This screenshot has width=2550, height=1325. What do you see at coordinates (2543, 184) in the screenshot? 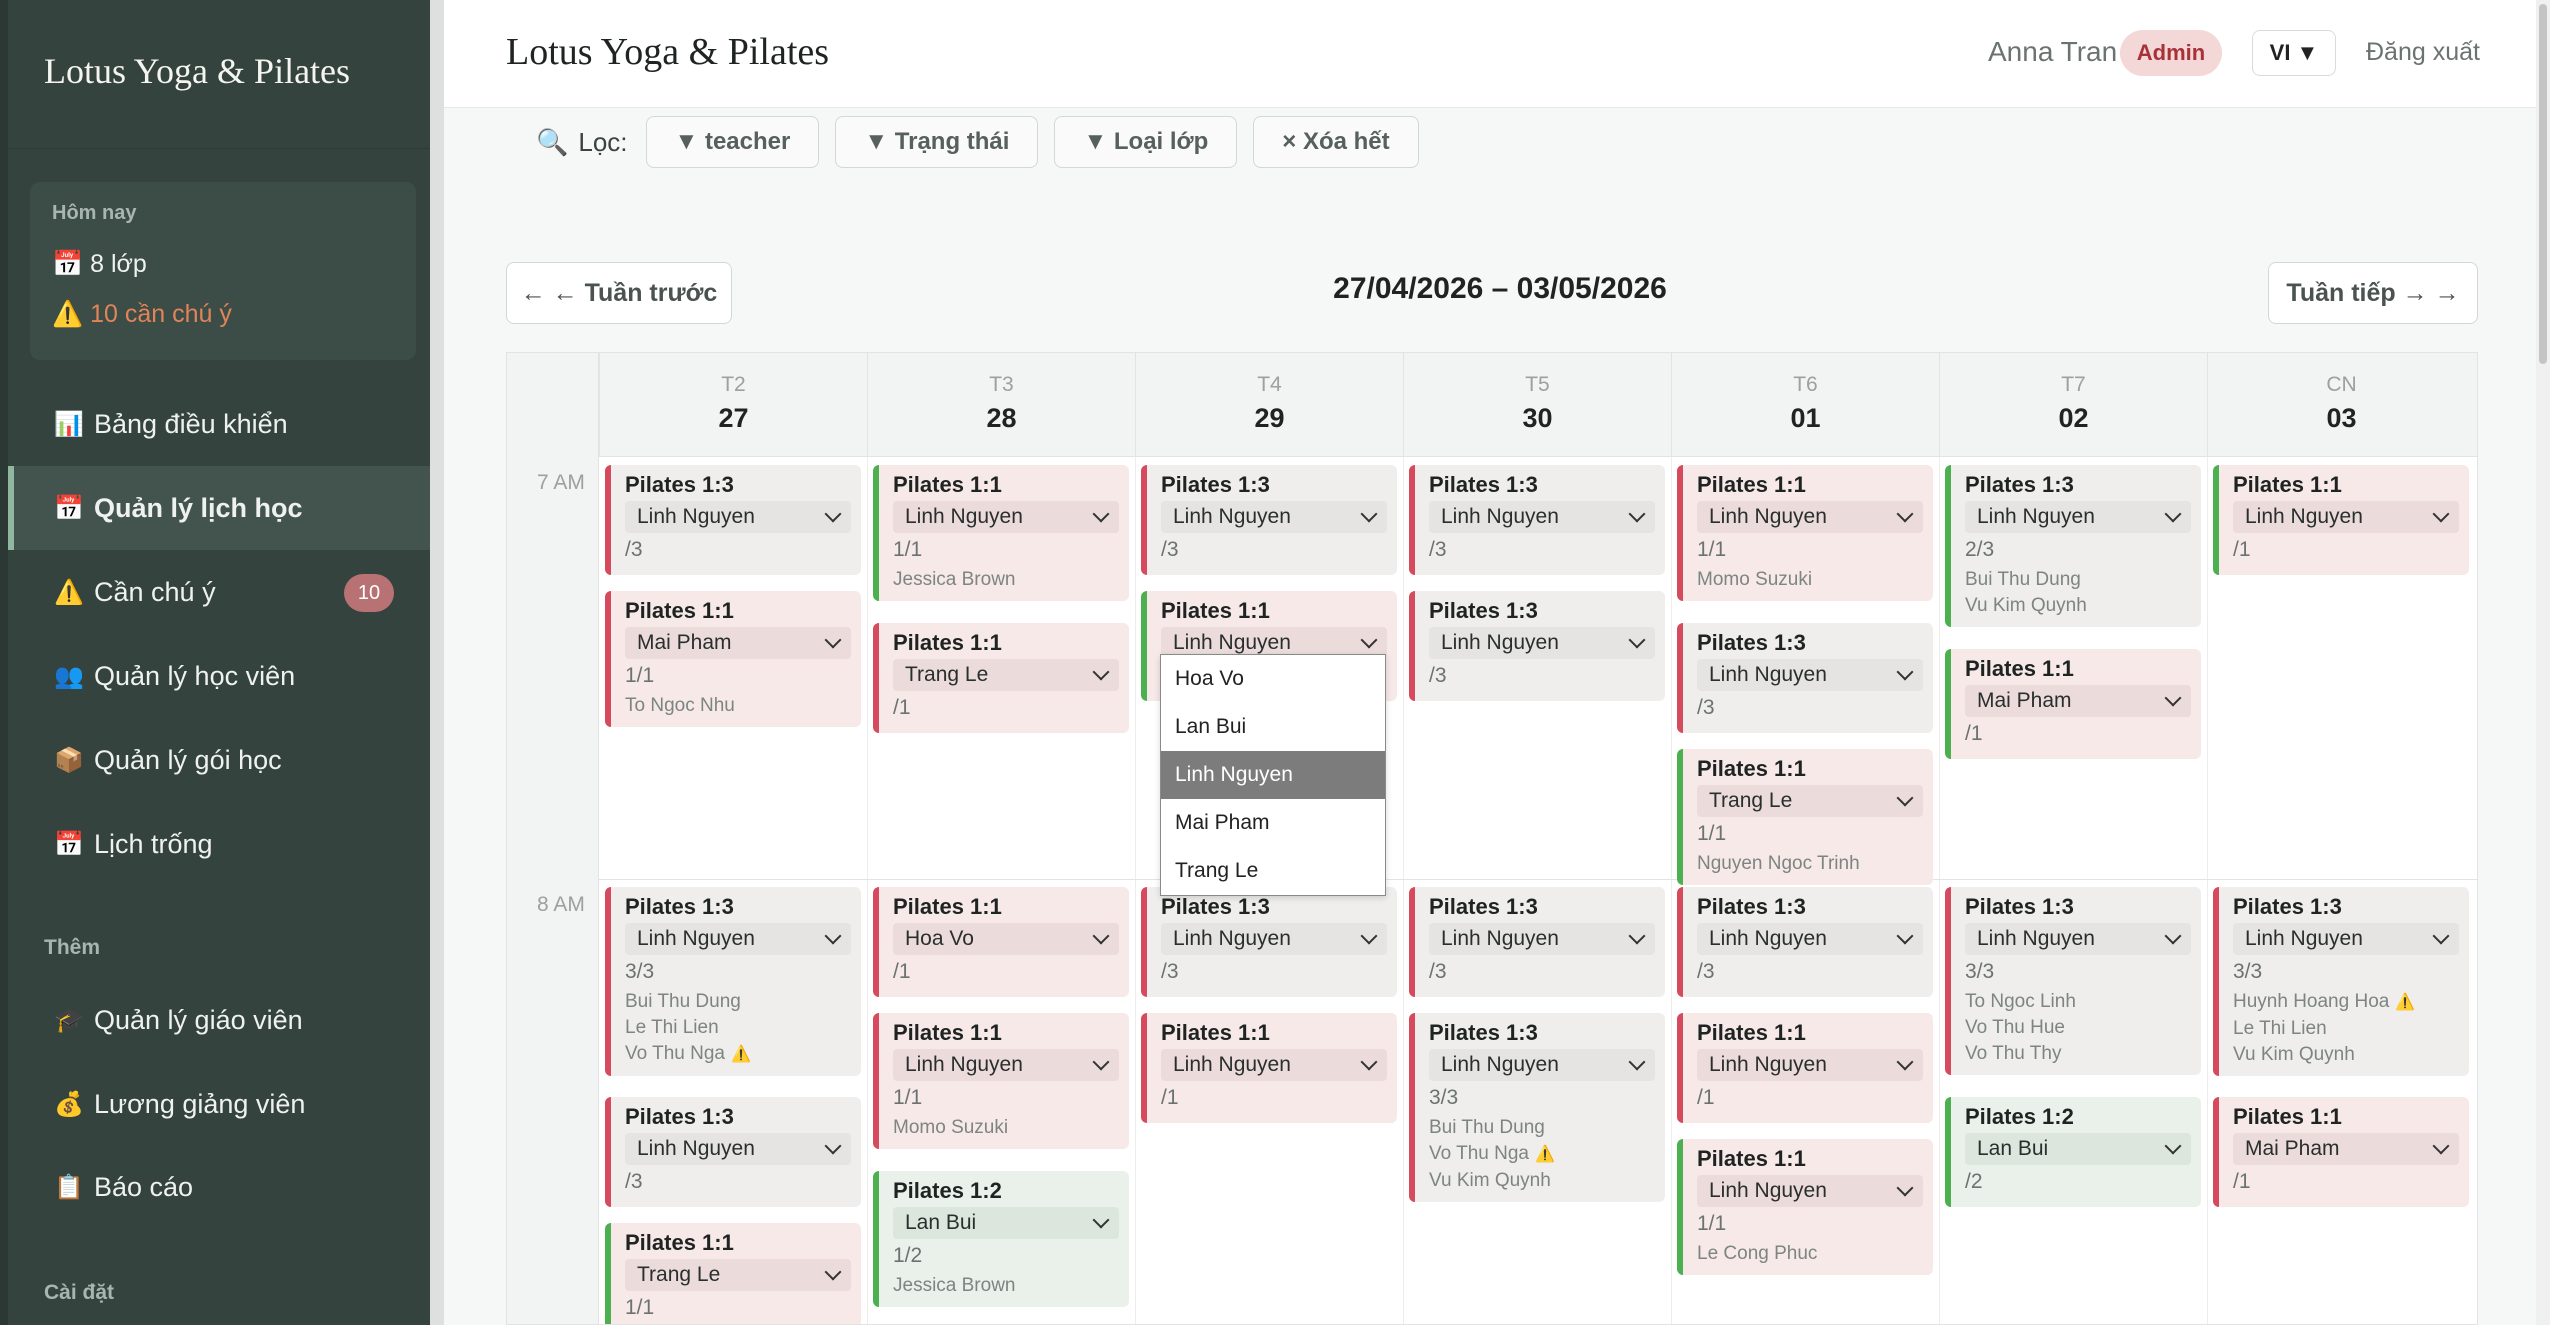
I see `scrollbar-thumb` at bounding box center [2543, 184].